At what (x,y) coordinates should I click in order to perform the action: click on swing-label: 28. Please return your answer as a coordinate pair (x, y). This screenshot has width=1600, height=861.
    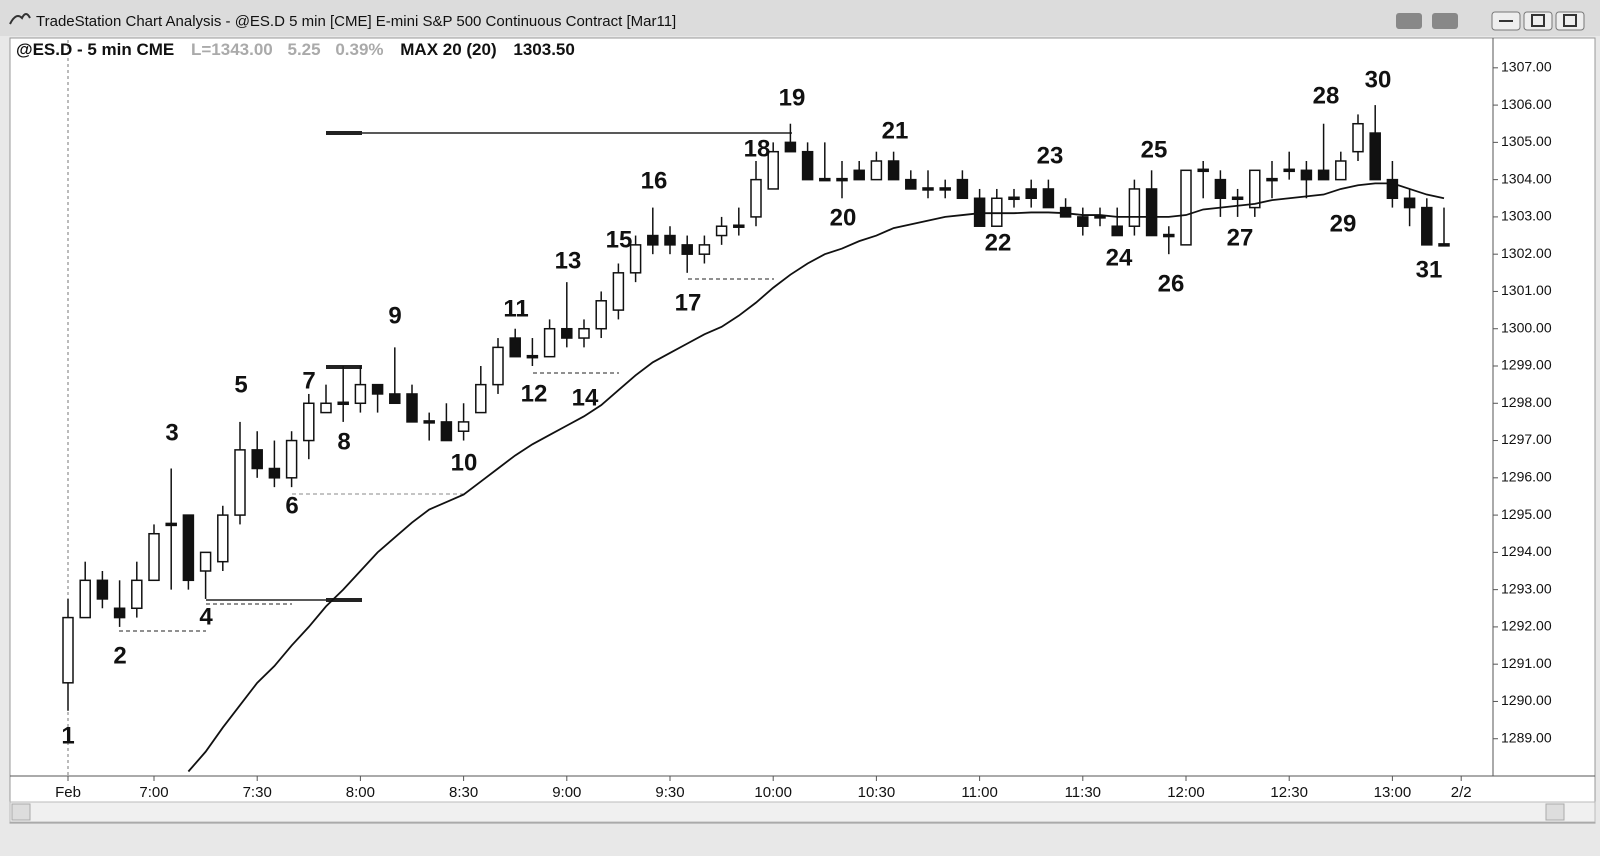
    Looking at the image, I should click on (1326, 95).